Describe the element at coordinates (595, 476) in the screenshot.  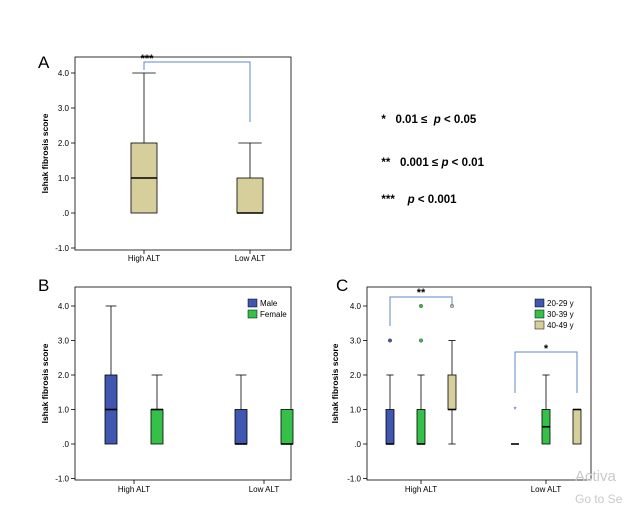
I see `watermark-line-1: Activa` at that location.